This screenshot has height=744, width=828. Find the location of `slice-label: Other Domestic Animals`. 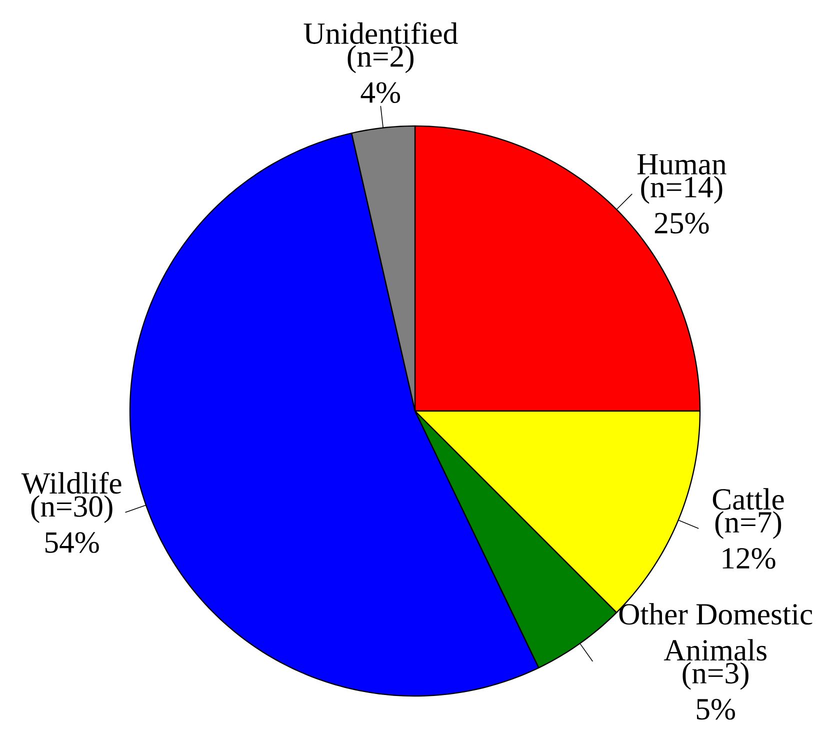

slice-label: Other Domestic Animals is located at coordinates (715, 632).